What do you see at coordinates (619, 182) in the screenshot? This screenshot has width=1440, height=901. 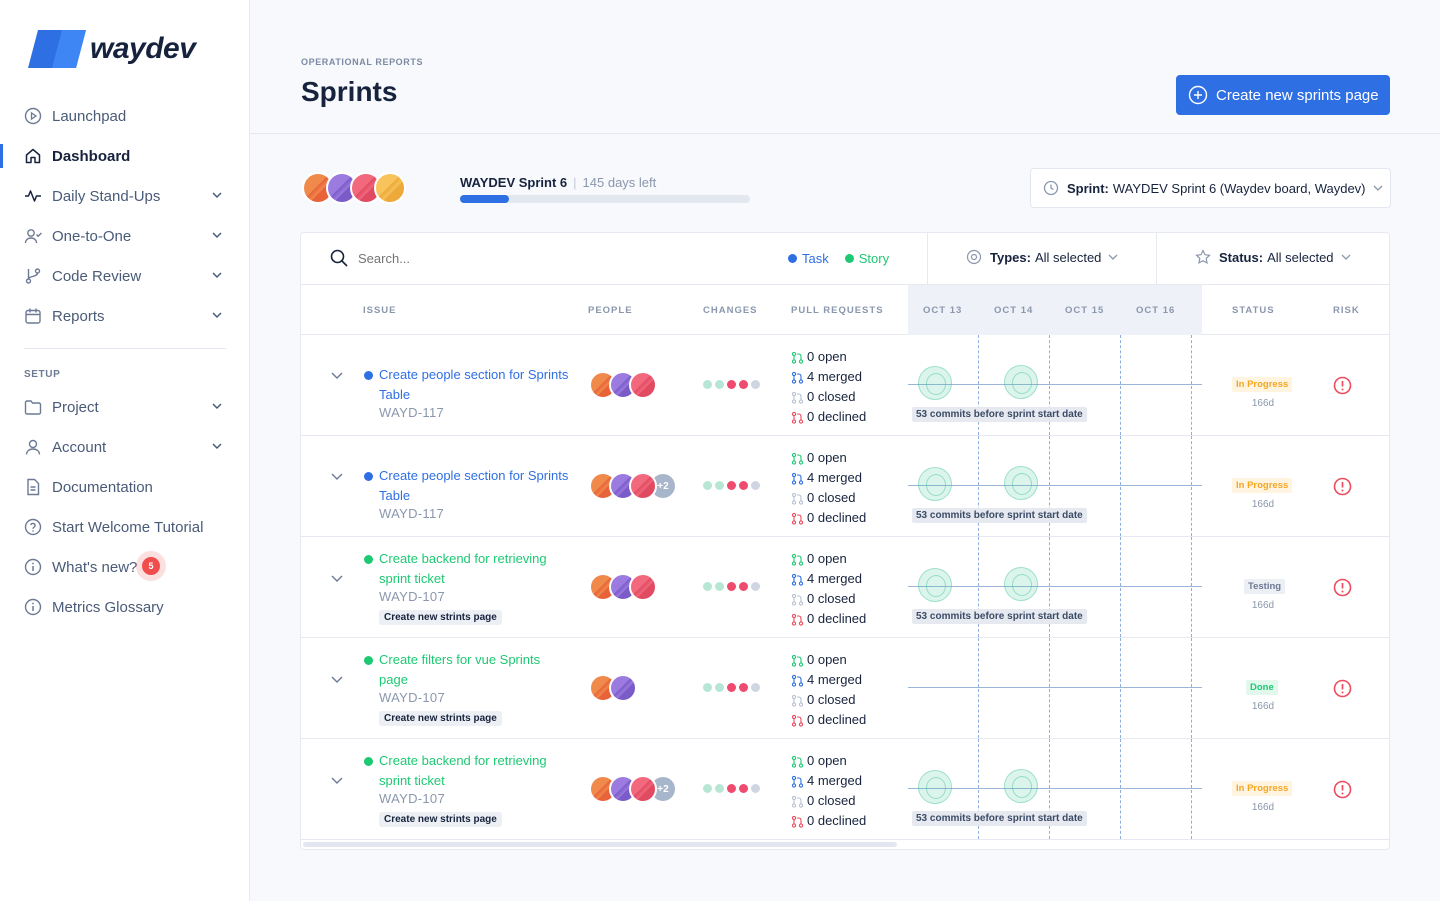 I see `sprint-days-left: 145 days left` at bounding box center [619, 182].